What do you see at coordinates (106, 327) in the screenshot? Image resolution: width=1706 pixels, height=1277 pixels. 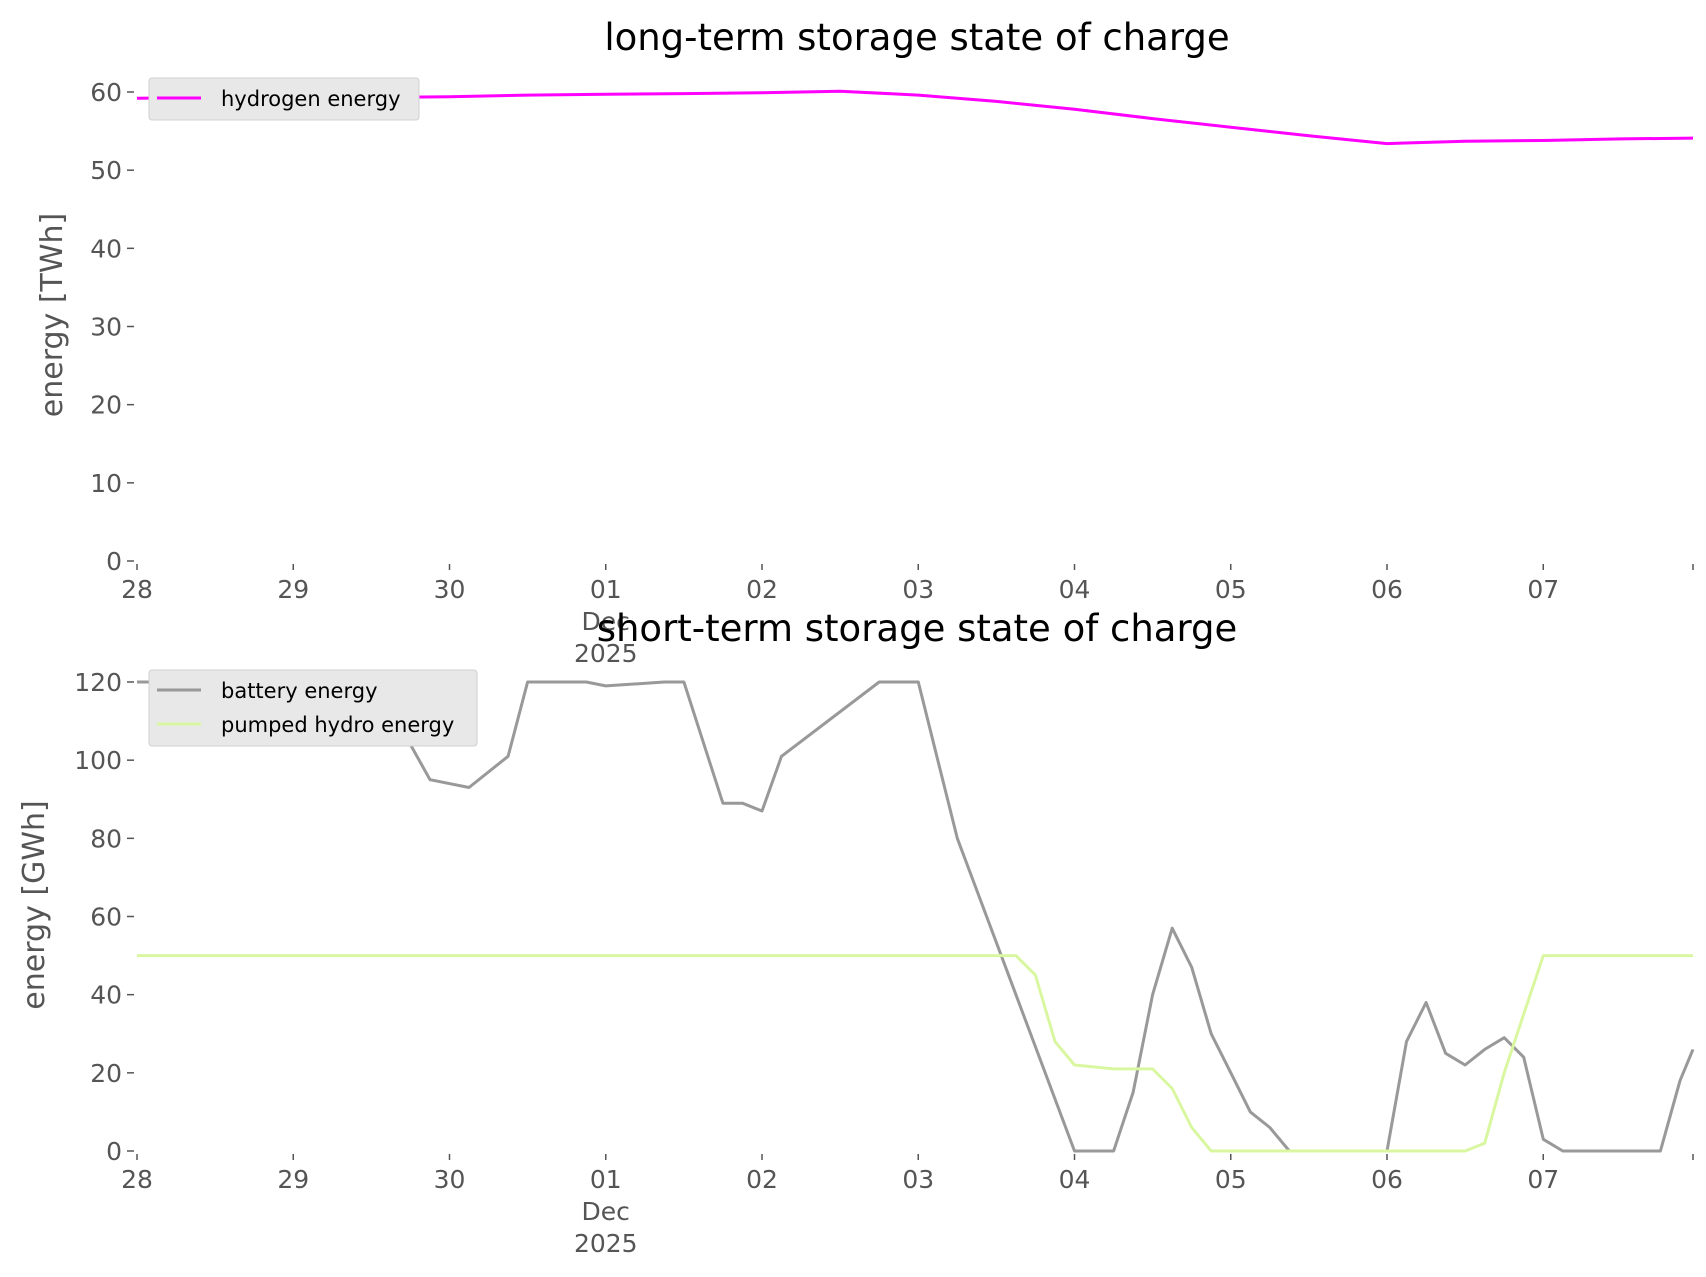 I see `y-tick-label: 30` at bounding box center [106, 327].